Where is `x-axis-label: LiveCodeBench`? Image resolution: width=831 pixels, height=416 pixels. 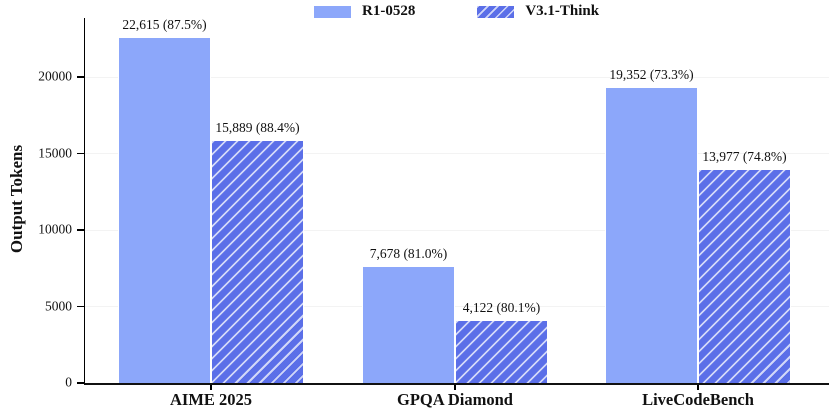 x-axis-label: LiveCodeBench is located at coordinates (698, 399).